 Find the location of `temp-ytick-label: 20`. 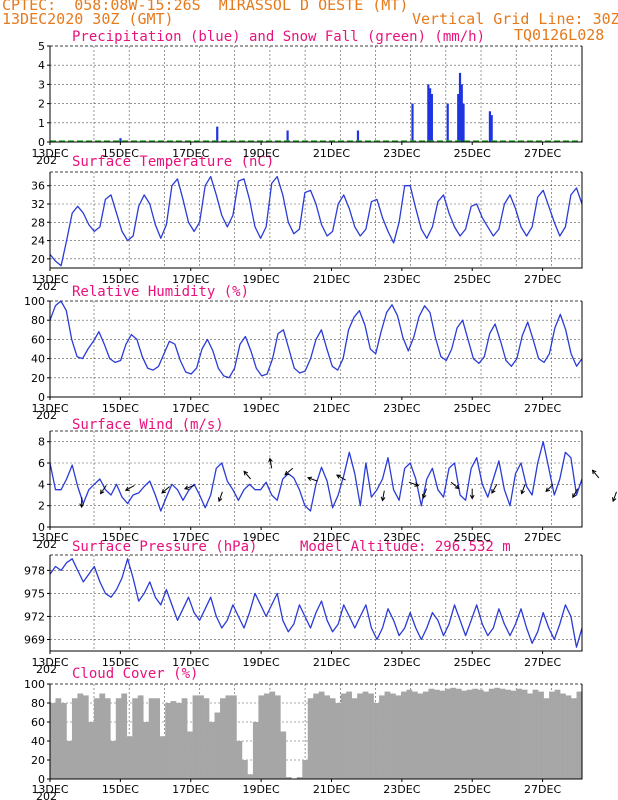

temp-ytick-label: 20 is located at coordinates (38, 259).